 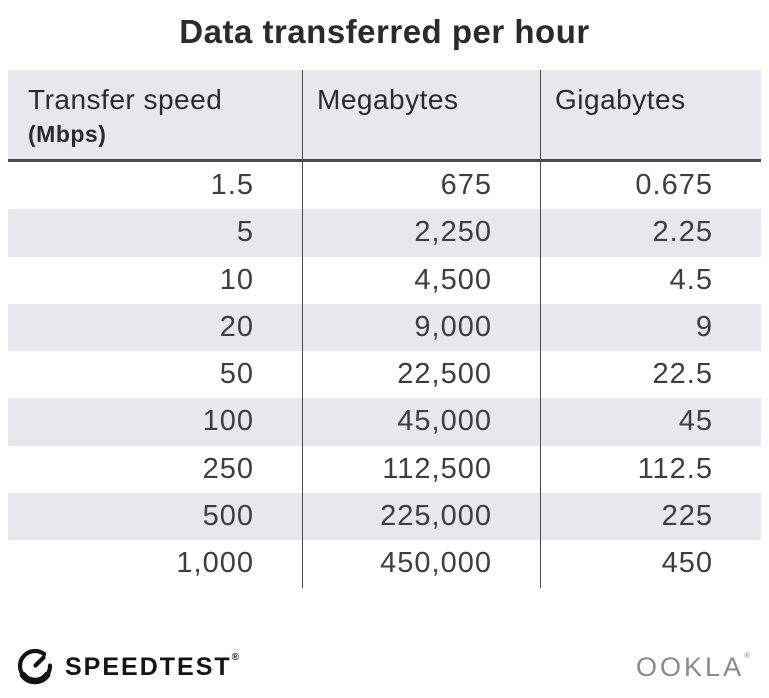 I want to click on cell-megabytes: 112,500, so click(x=421, y=469).